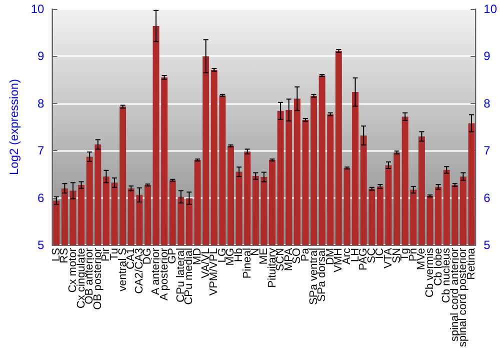 The image size is (500, 350). What do you see at coordinates (487, 245) in the screenshot?
I see `y2-tick-label: 5` at bounding box center [487, 245].